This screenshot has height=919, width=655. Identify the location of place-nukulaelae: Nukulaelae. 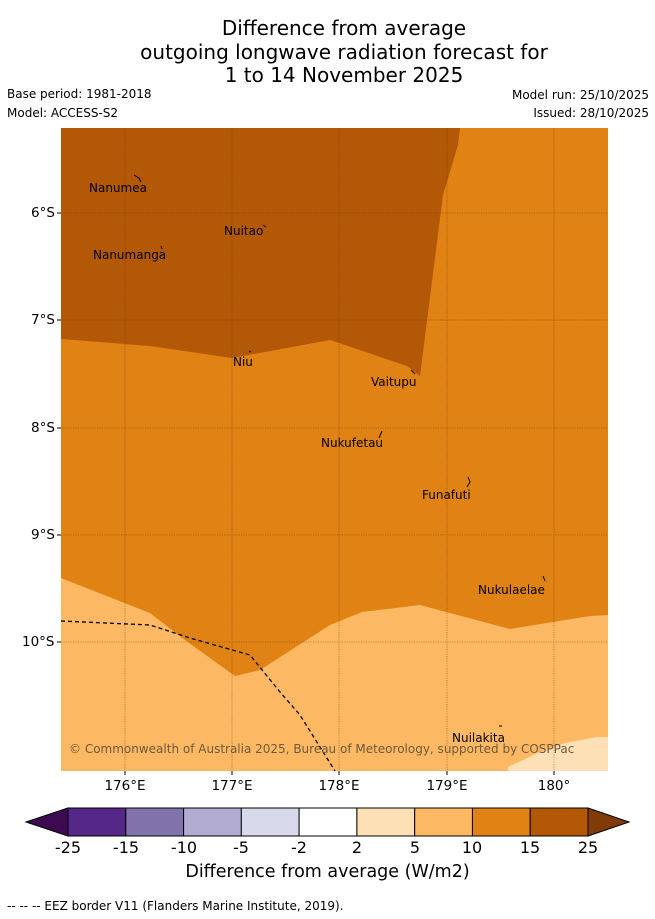
(511, 590).